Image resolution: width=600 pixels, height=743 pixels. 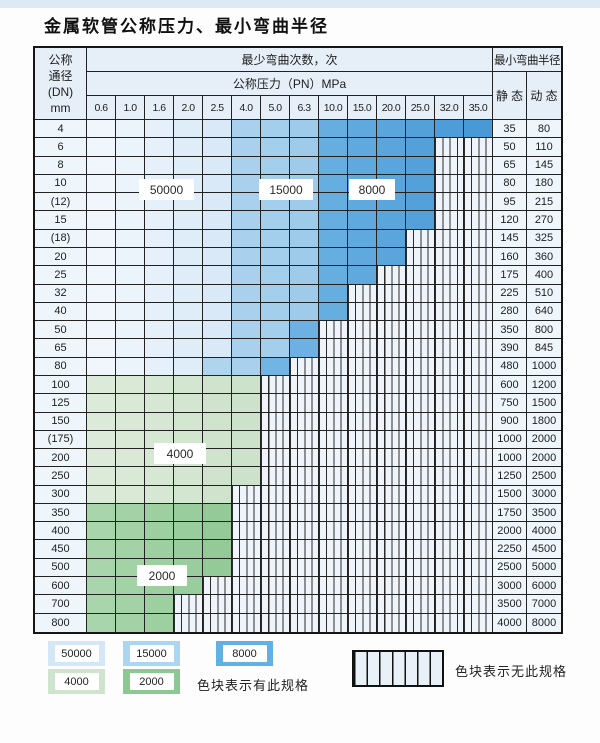 What do you see at coordinates (300, 4) in the screenshot?
I see `top-strip` at bounding box center [300, 4].